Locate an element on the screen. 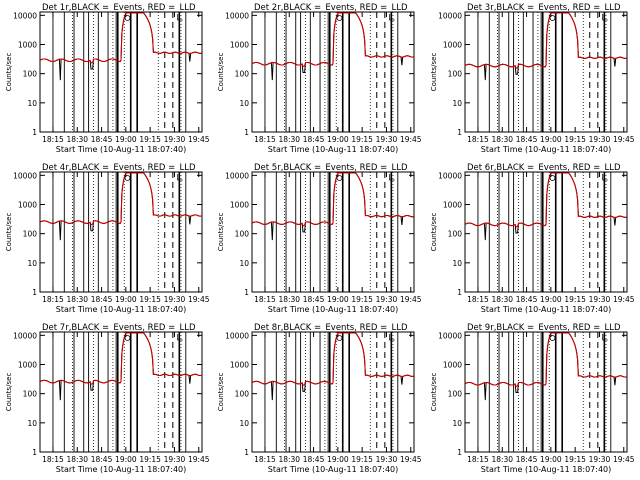 Image resolution: width=640 pixels, height=480 pixels. panel-title: Det 2r,BLACK =_Events, RED =_LLD is located at coordinates (331, 8).